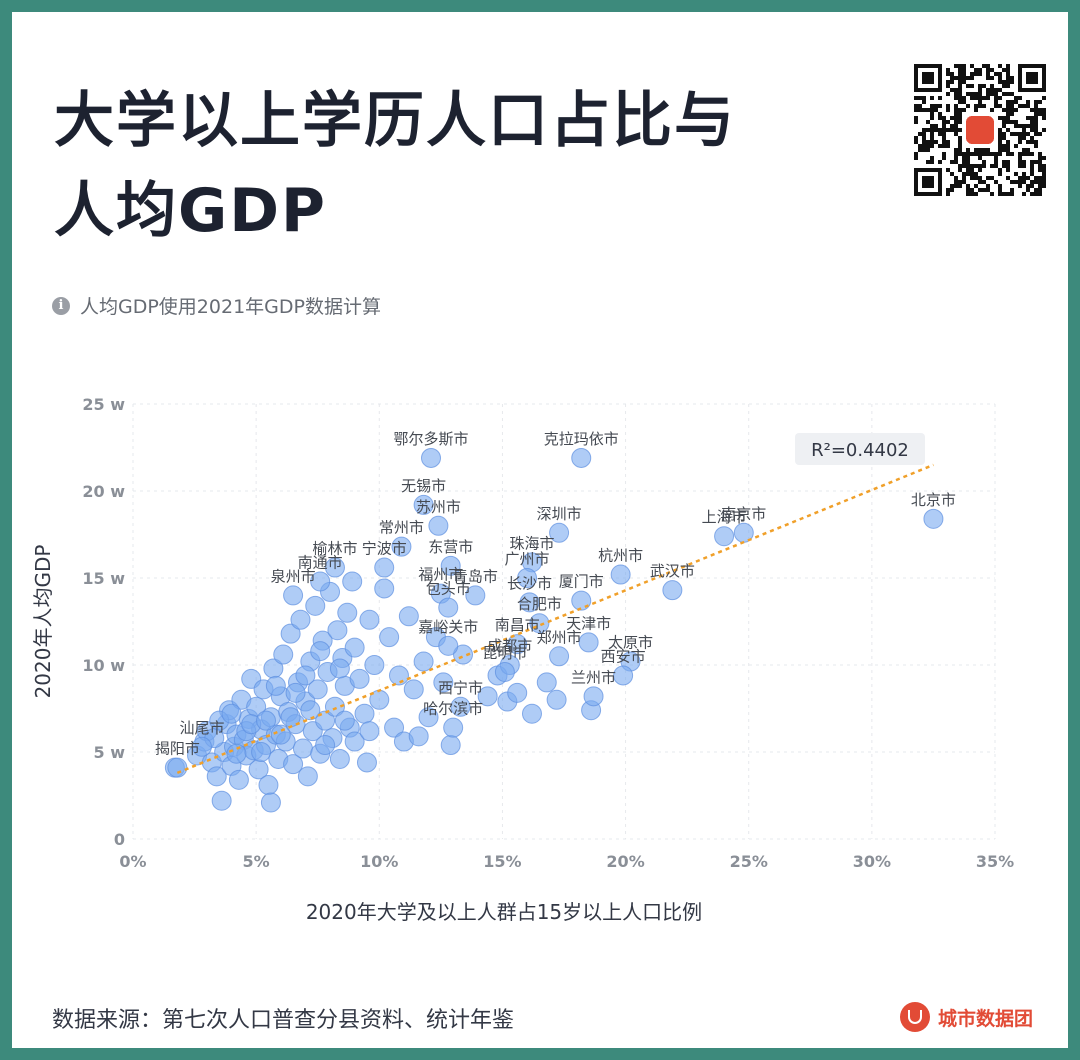  Describe the element at coordinates (980, 130) in the screenshot. I see `qr-code-icon` at that location.